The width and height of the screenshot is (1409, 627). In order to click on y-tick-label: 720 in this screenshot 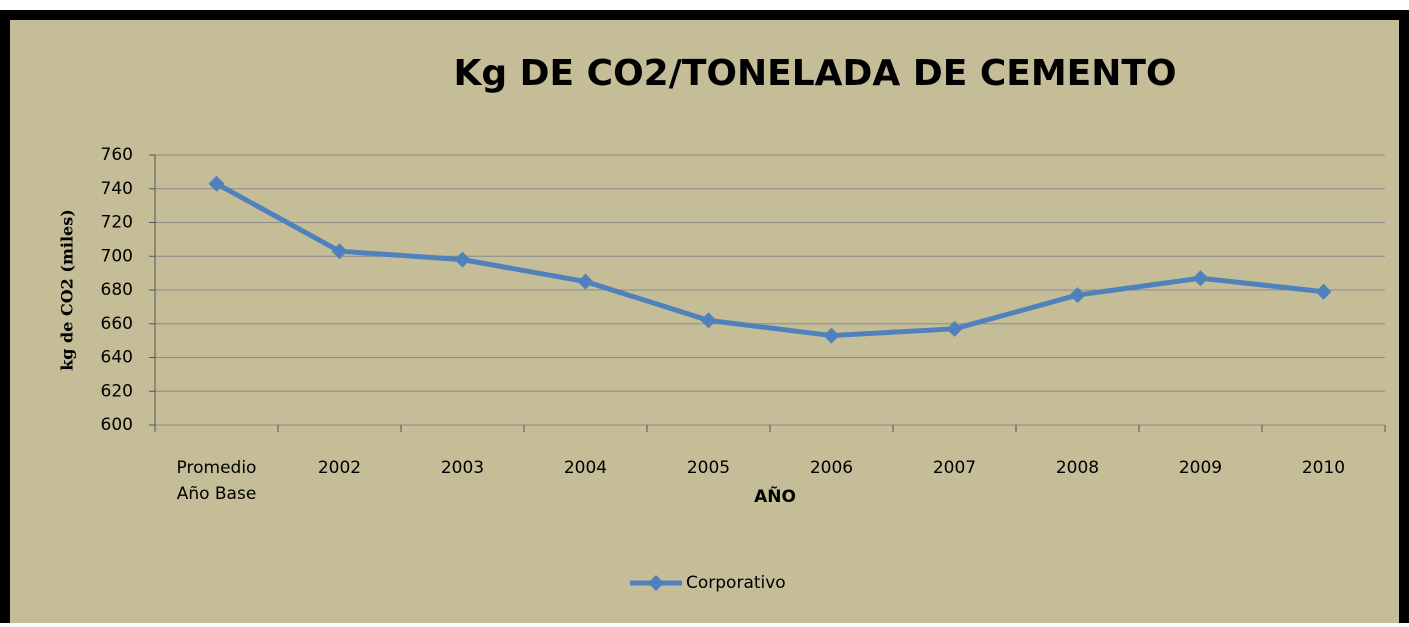, I will do `click(117, 223)`.